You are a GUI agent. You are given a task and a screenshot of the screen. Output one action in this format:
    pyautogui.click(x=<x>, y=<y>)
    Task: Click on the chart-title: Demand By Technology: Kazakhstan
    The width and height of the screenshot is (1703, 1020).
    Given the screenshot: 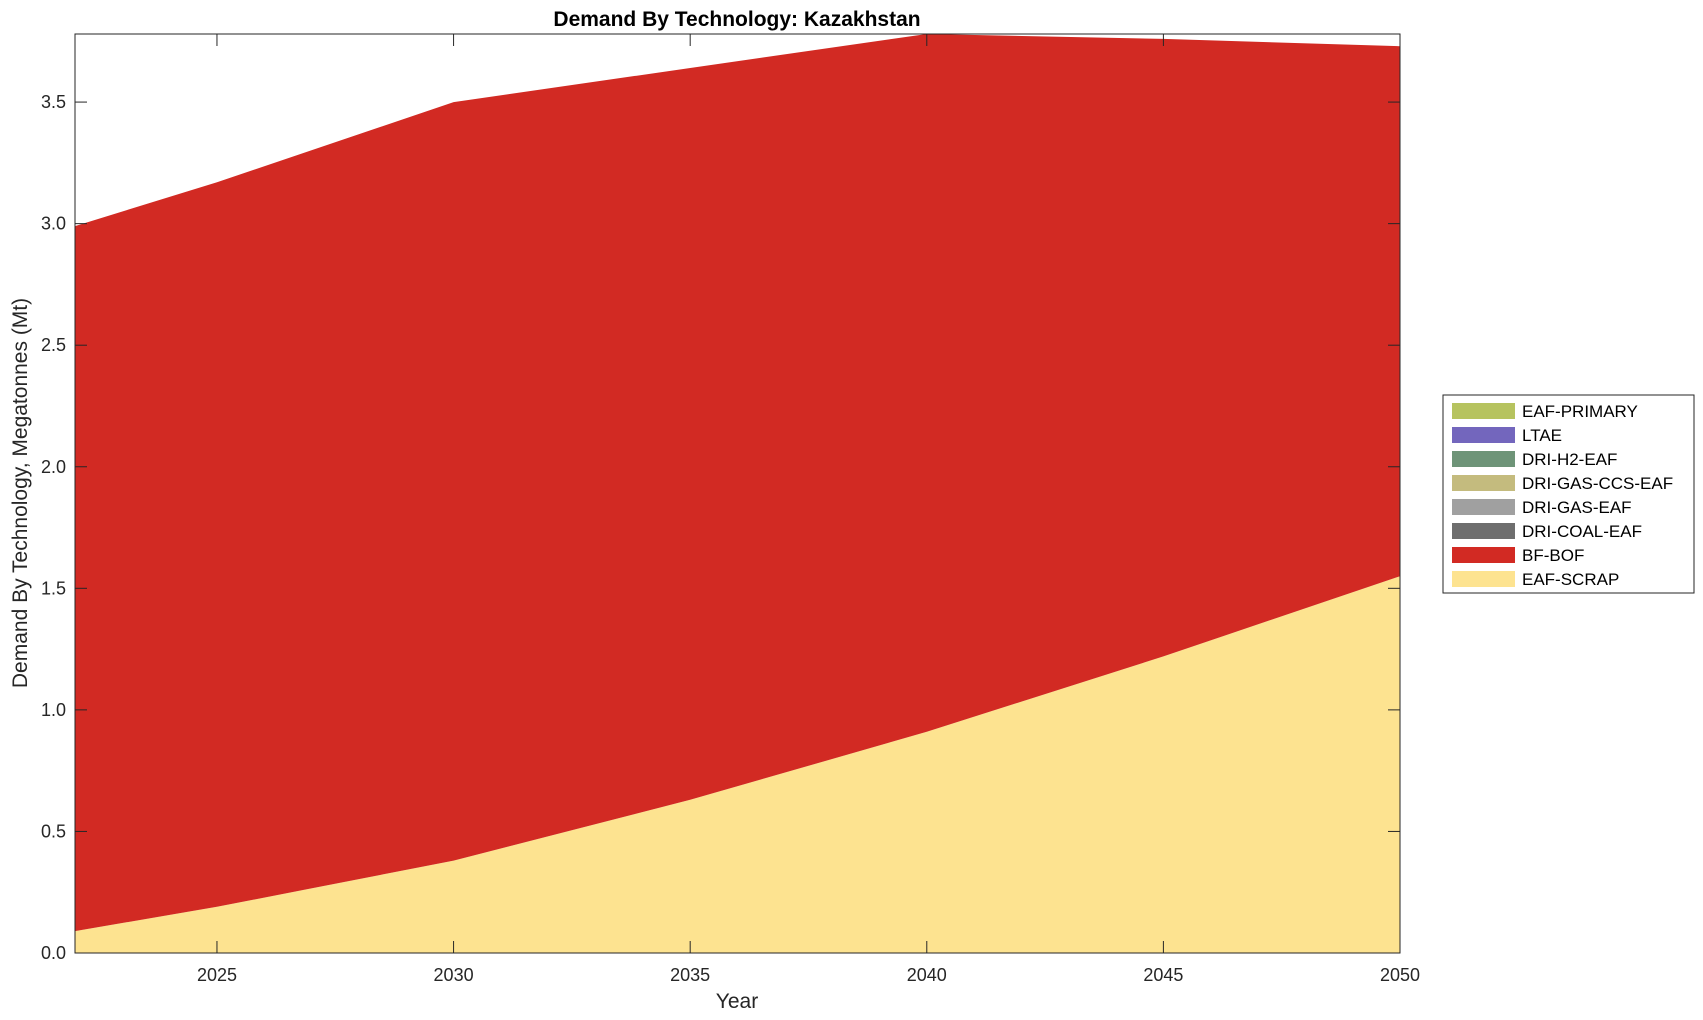 What is the action you would take?
    pyautogui.click(x=736, y=19)
    